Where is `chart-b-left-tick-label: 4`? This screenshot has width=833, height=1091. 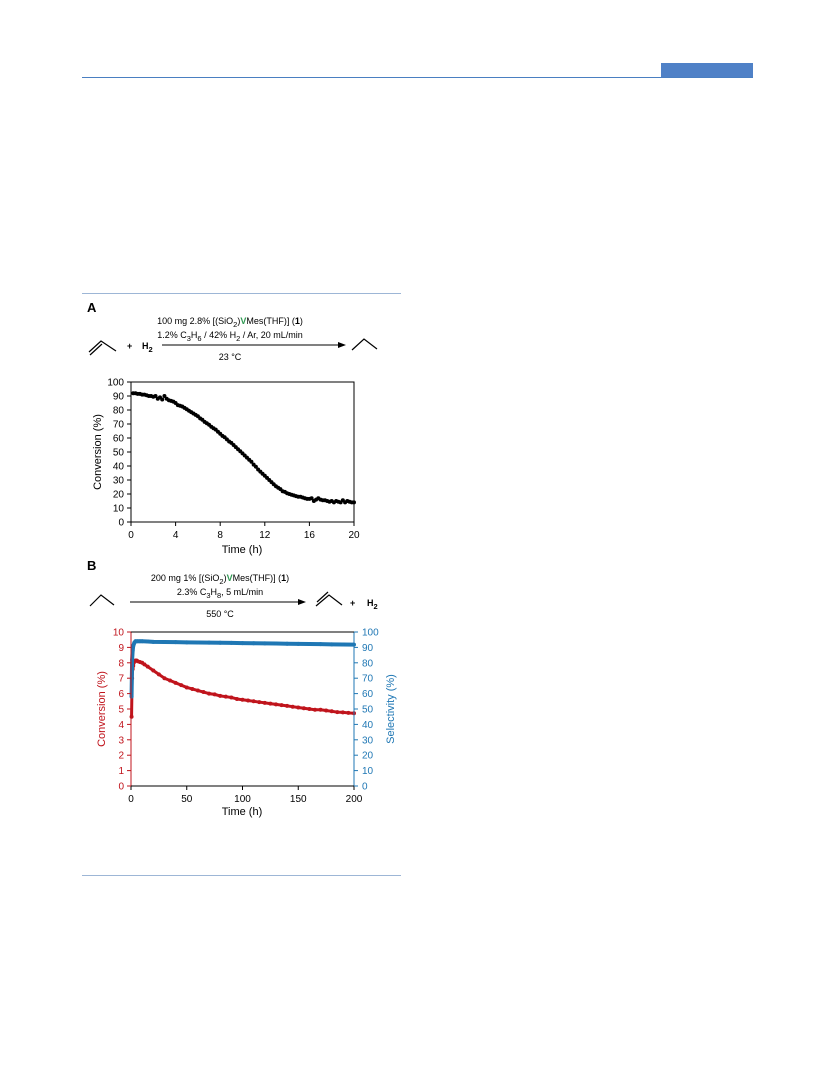
chart-b-left-tick-label: 4 is located at coordinates (121, 725).